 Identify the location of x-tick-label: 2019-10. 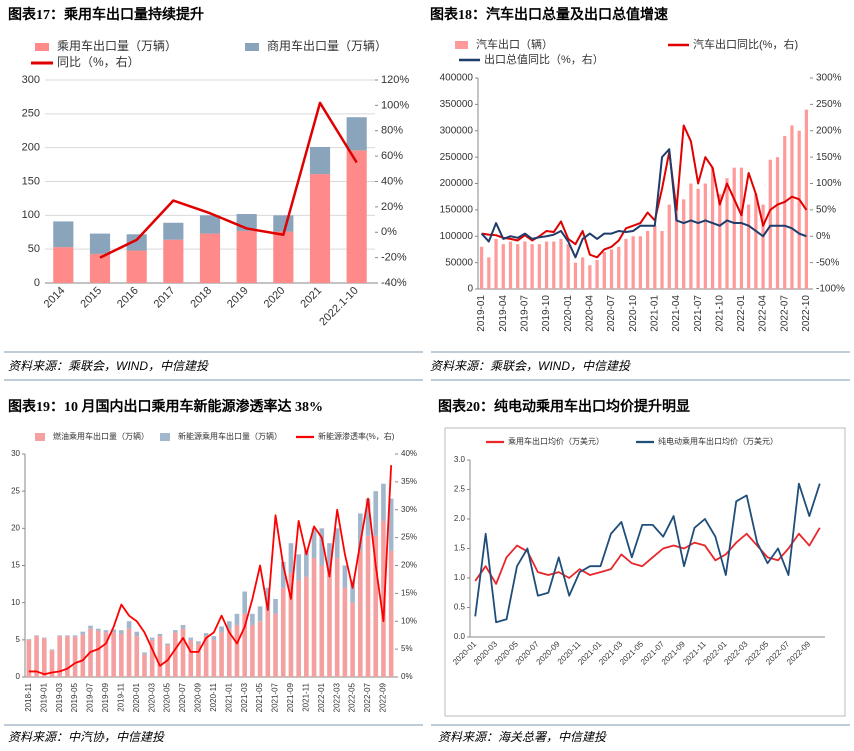
(546, 313).